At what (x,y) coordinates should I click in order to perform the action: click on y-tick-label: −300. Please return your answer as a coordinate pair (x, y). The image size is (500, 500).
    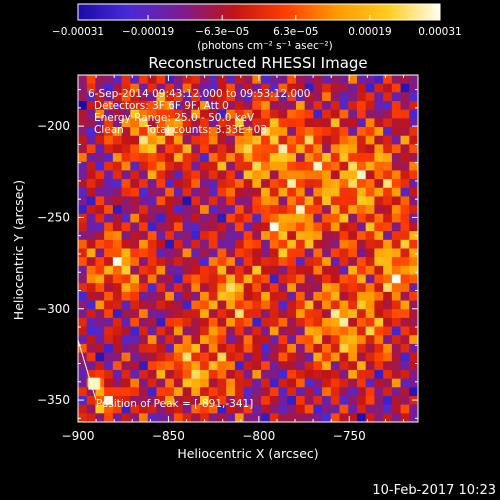
    Looking at the image, I should click on (53, 309).